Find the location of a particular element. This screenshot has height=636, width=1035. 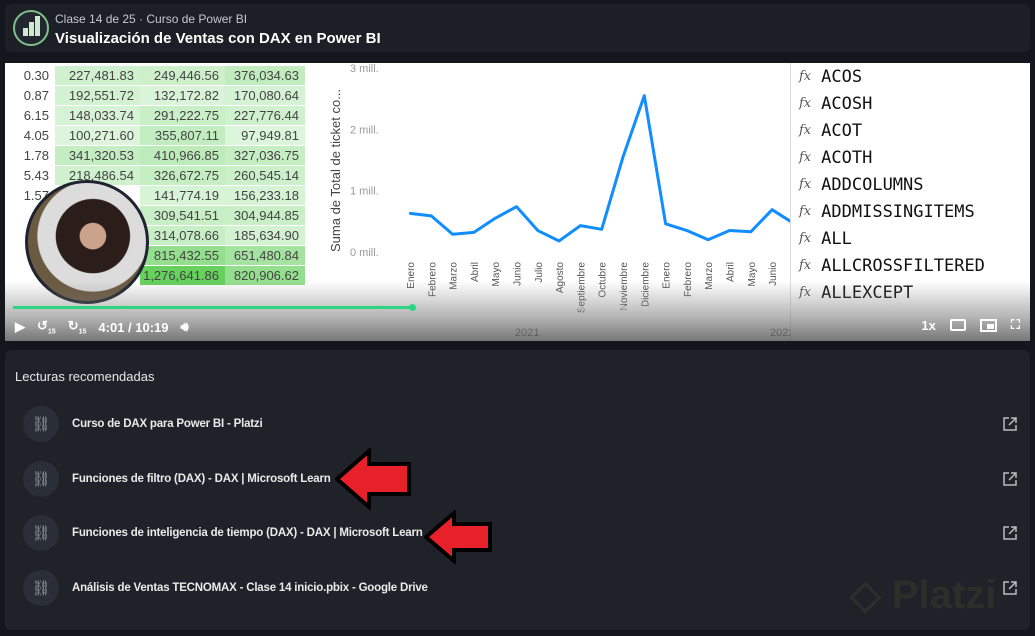

reading-link: ⛓ Curso de DAX para Power BI - Platzi is located at coordinates (520, 424).